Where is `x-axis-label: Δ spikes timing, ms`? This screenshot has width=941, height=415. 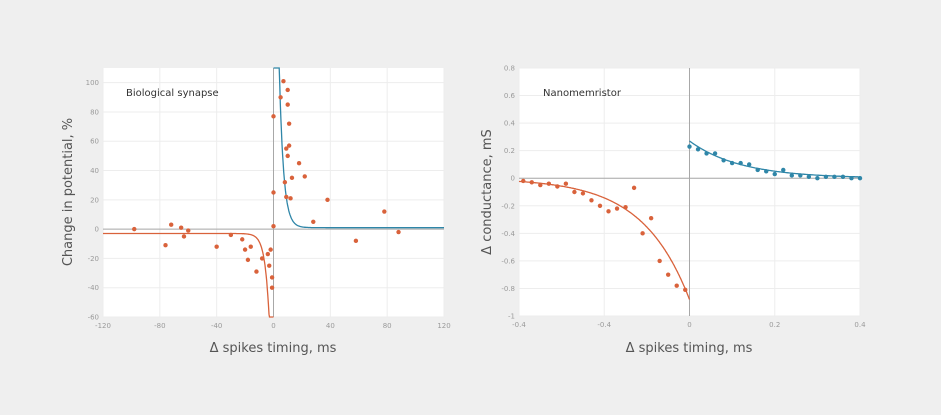
x-axis-label: Δ spikes timing, ms is located at coordinates (689, 348).